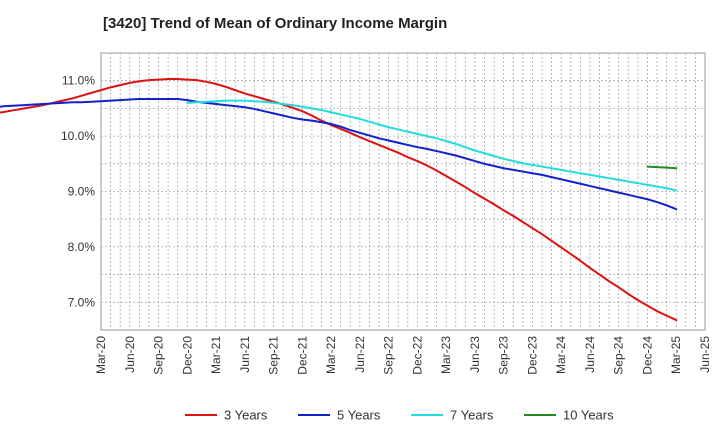  I want to click on x-tick-label: Dec-21, so click(302, 355).